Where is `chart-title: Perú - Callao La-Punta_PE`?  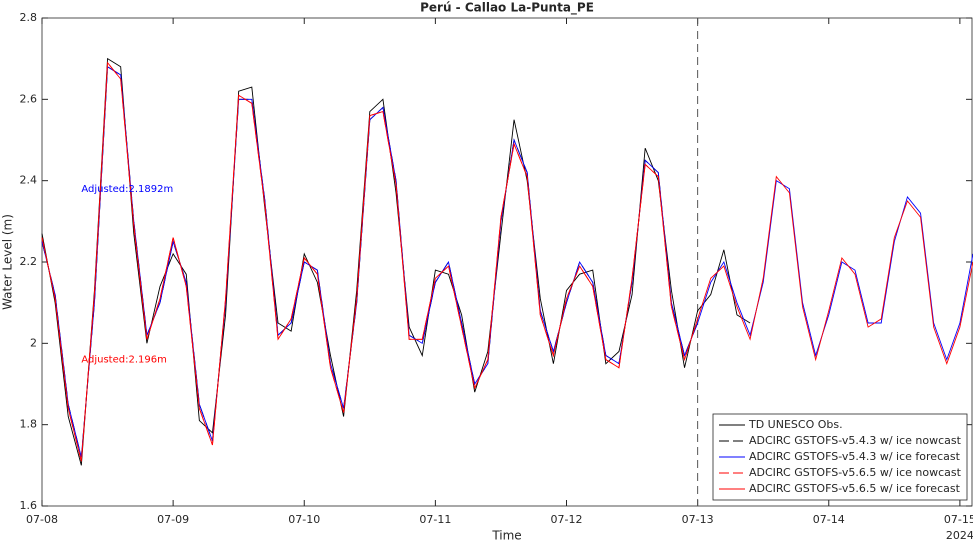 chart-title: Perú - Callao La-Punta_PE is located at coordinates (507, 8).